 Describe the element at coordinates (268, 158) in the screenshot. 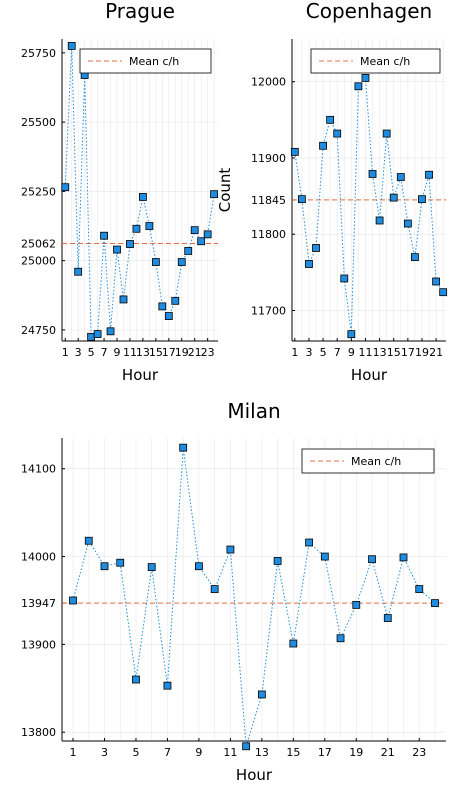

I see `y-tick-label: 11900` at that location.